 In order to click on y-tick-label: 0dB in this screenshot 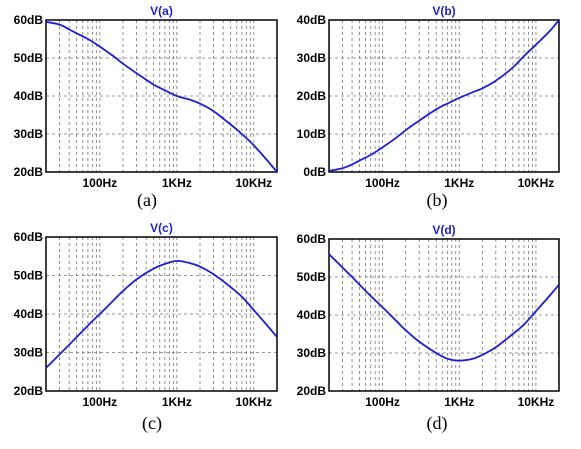, I will do `click(314, 172)`.